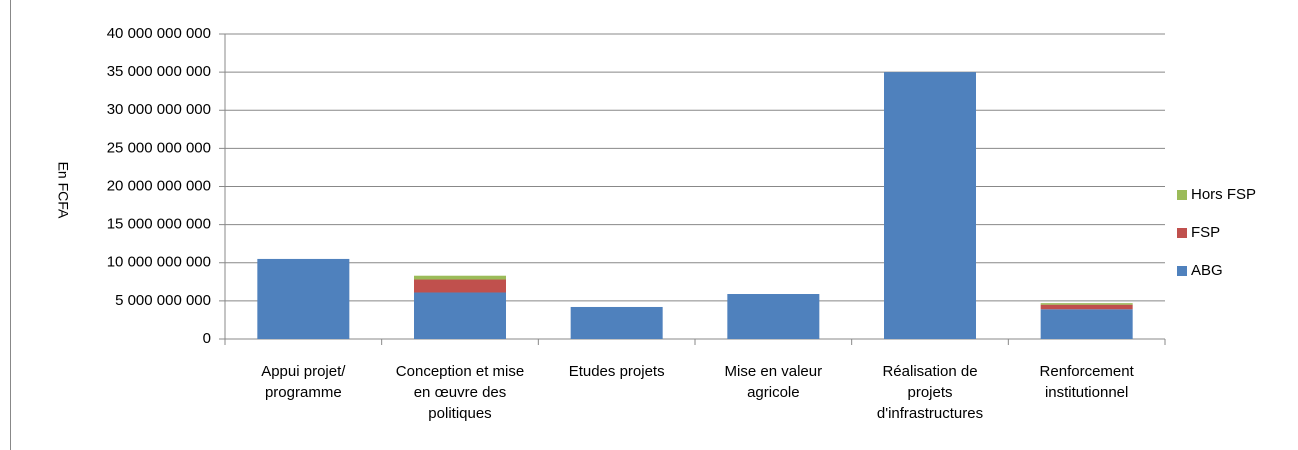  What do you see at coordinates (773, 382) in the screenshot?
I see `x-tick-label: Mise en valeur agricole` at bounding box center [773, 382].